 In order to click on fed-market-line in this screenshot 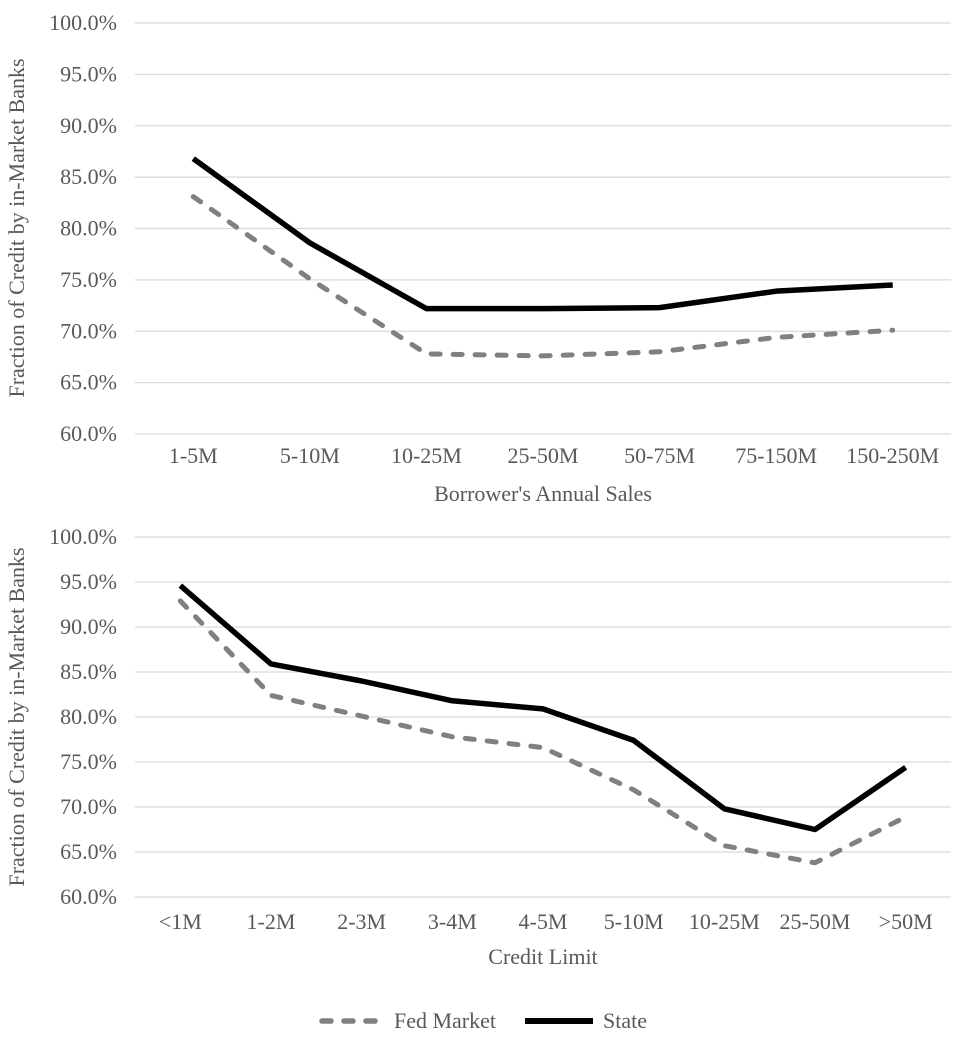, I will do `click(543, 276)`.